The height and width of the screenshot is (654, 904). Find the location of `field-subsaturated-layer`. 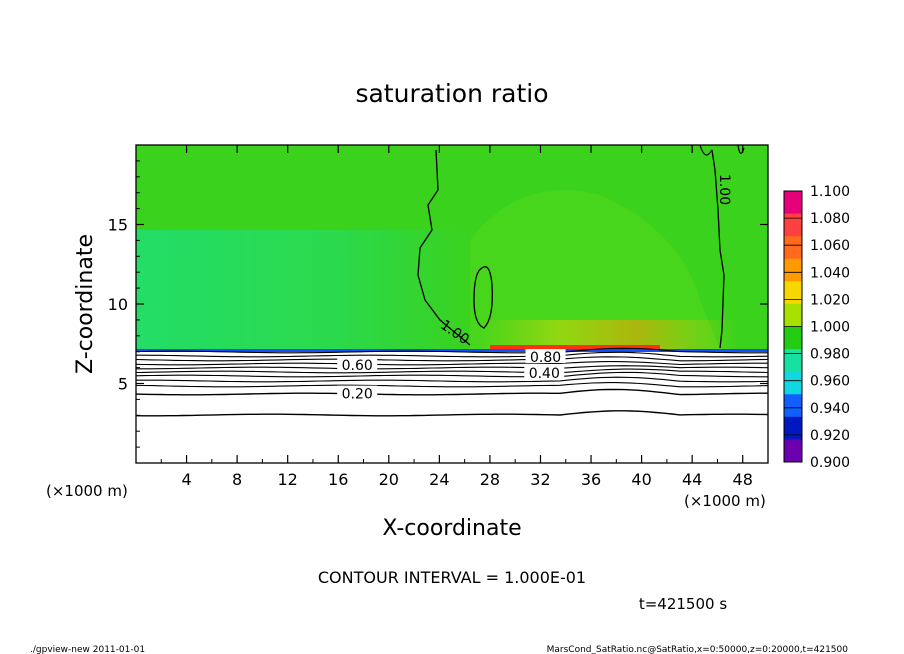

field-subsaturated-layer is located at coordinates (452, 407).